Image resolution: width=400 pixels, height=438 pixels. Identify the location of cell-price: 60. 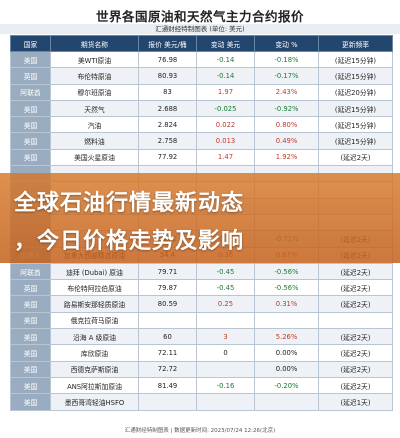
(167, 337).